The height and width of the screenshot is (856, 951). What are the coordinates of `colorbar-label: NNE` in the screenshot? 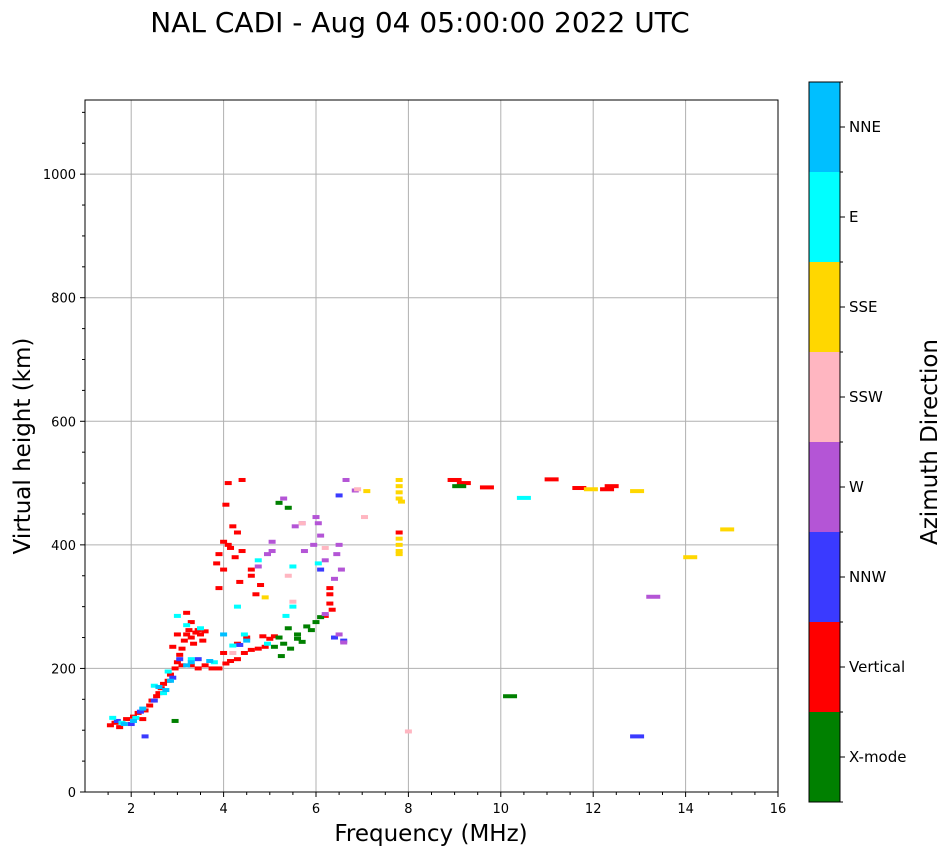 It's located at (865, 127).